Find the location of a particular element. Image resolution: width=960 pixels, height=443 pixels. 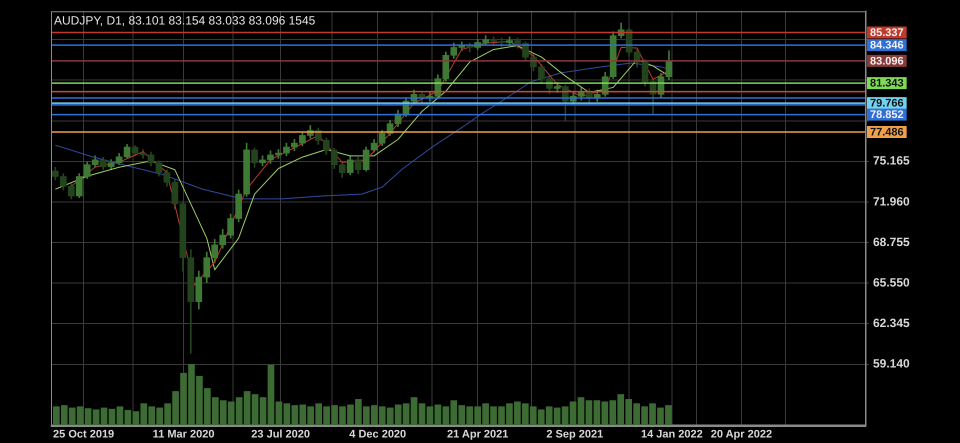

ref-line-label: 81.343 is located at coordinates (887, 84).